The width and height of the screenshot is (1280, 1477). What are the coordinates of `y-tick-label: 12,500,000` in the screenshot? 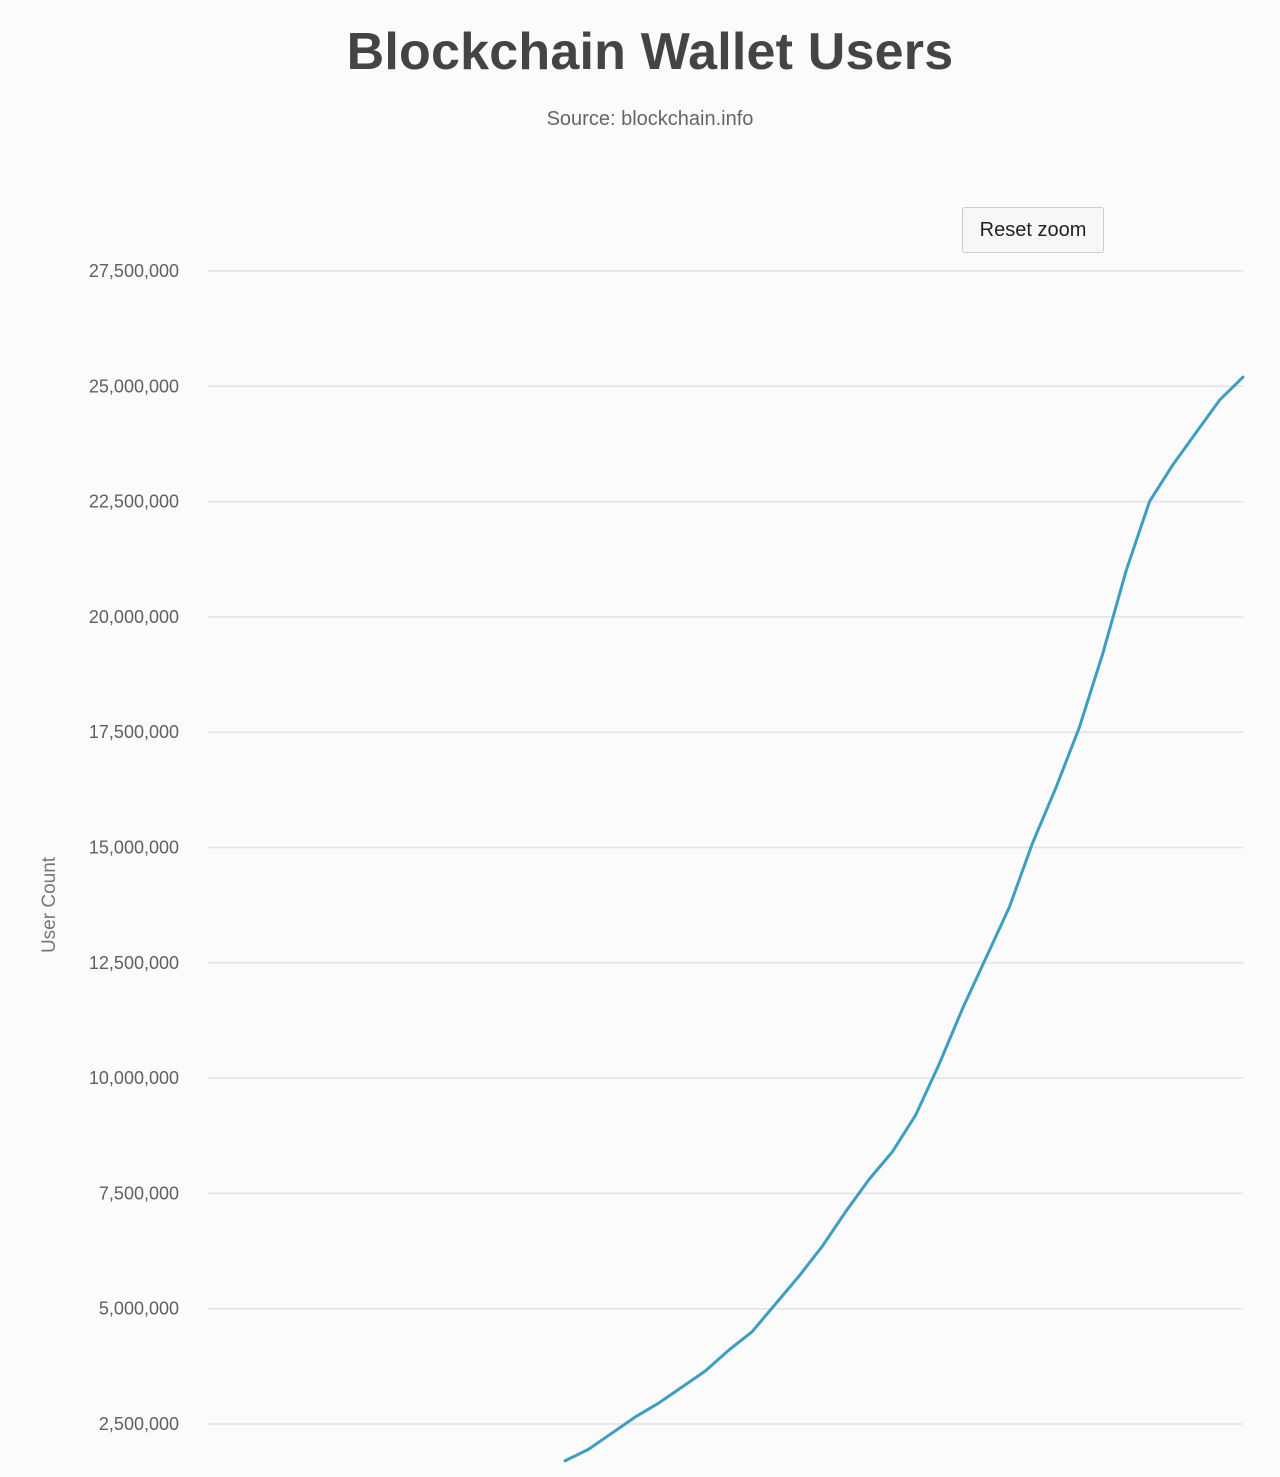 It's located at (134, 963).